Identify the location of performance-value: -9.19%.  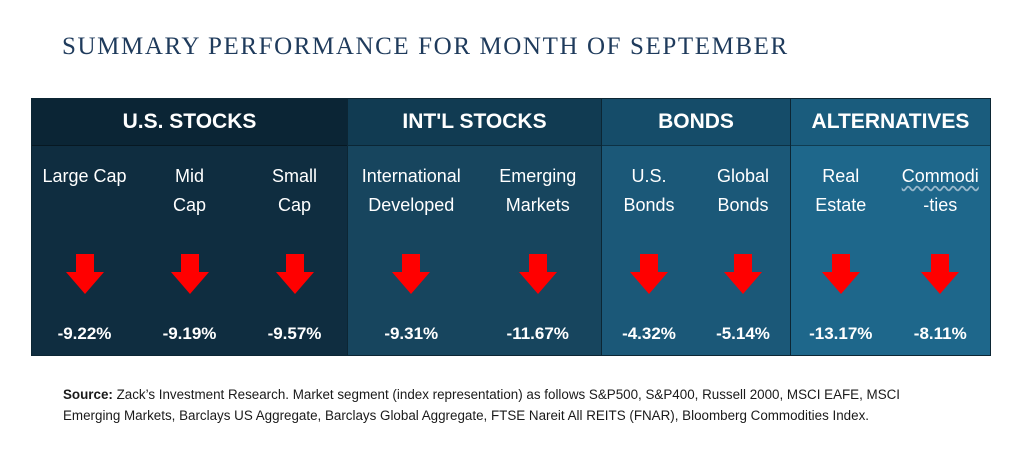
(189, 333).